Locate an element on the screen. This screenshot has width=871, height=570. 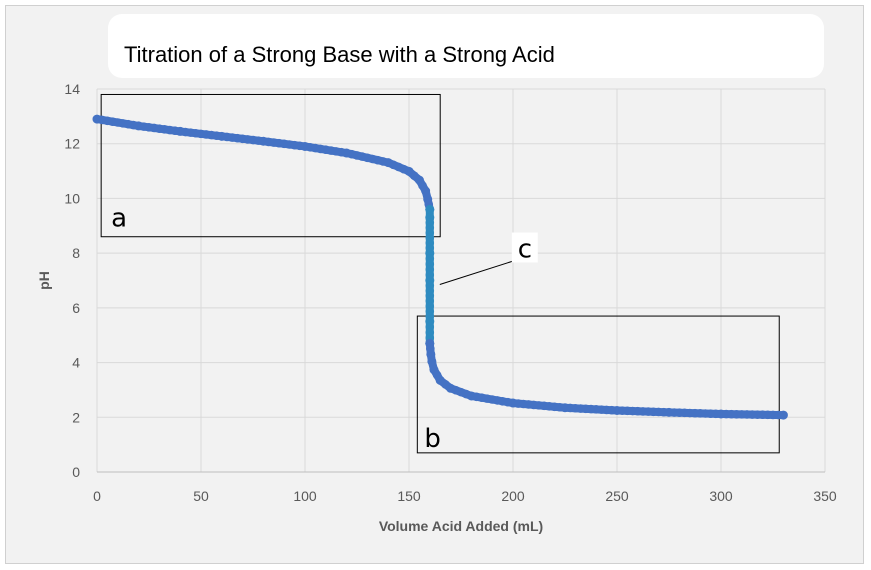
x-tick-label: 50 is located at coordinates (201, 496).